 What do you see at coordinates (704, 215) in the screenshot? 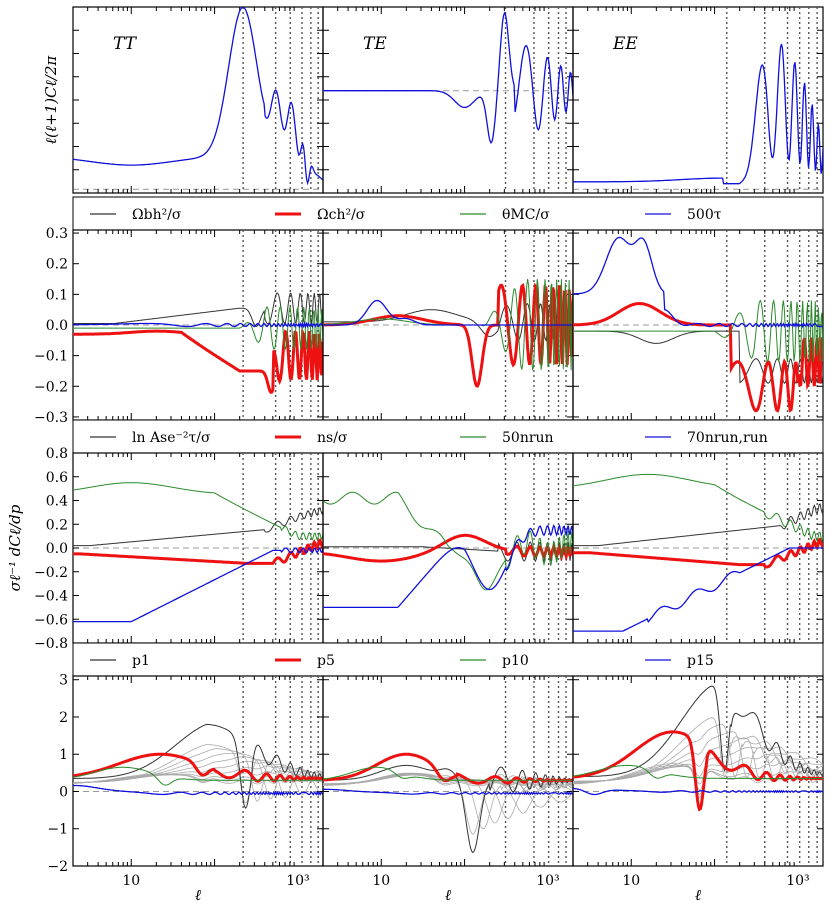
I see `legend-label-3: 500τ` at bounding box center [704, 215].